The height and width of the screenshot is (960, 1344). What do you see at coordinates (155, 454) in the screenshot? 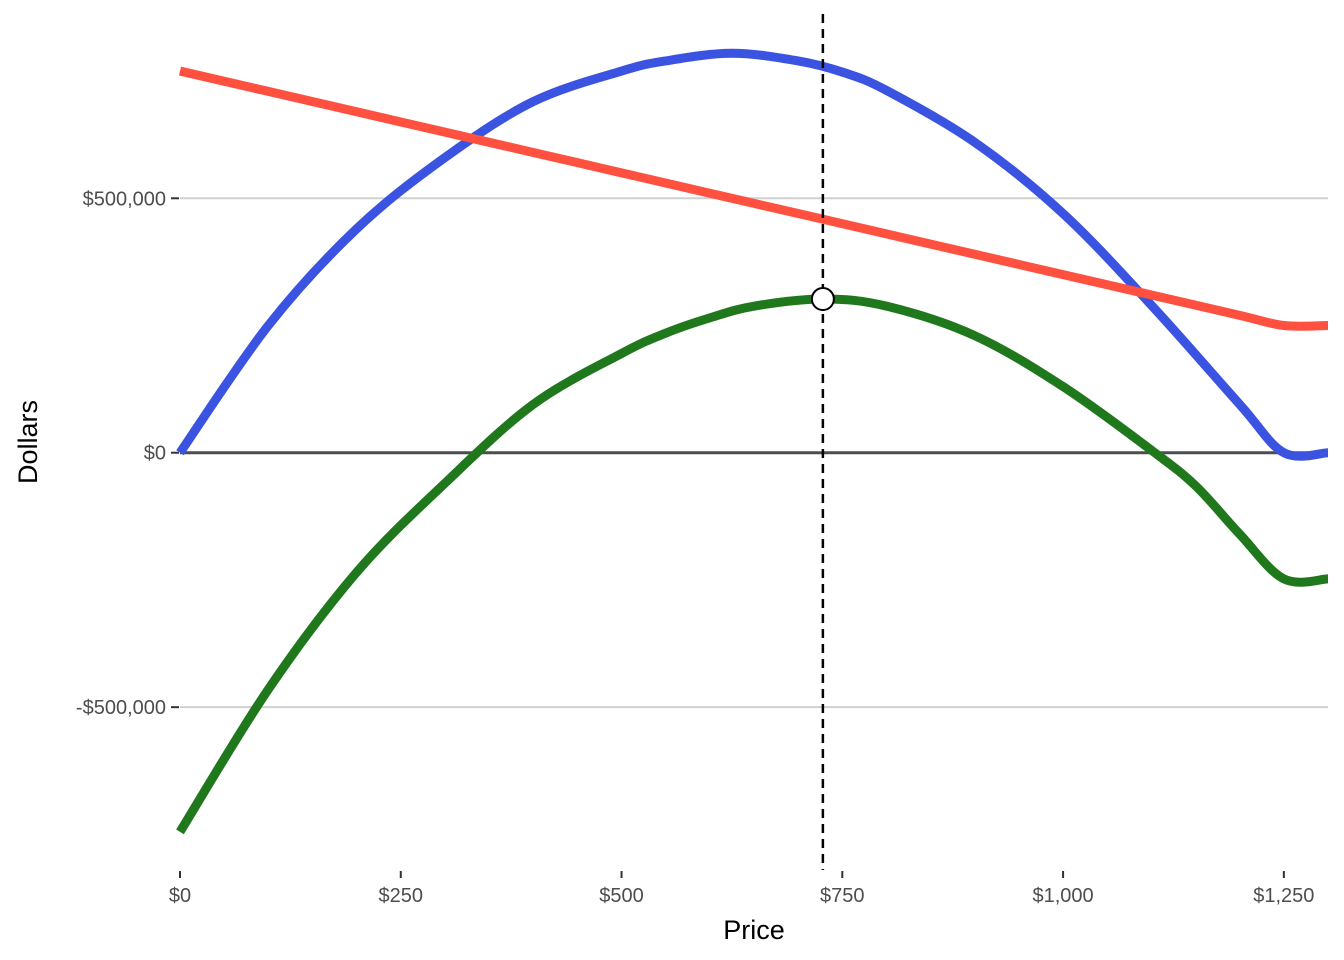
I see `y-tick-label: $0` at bounding box center [155, 454].